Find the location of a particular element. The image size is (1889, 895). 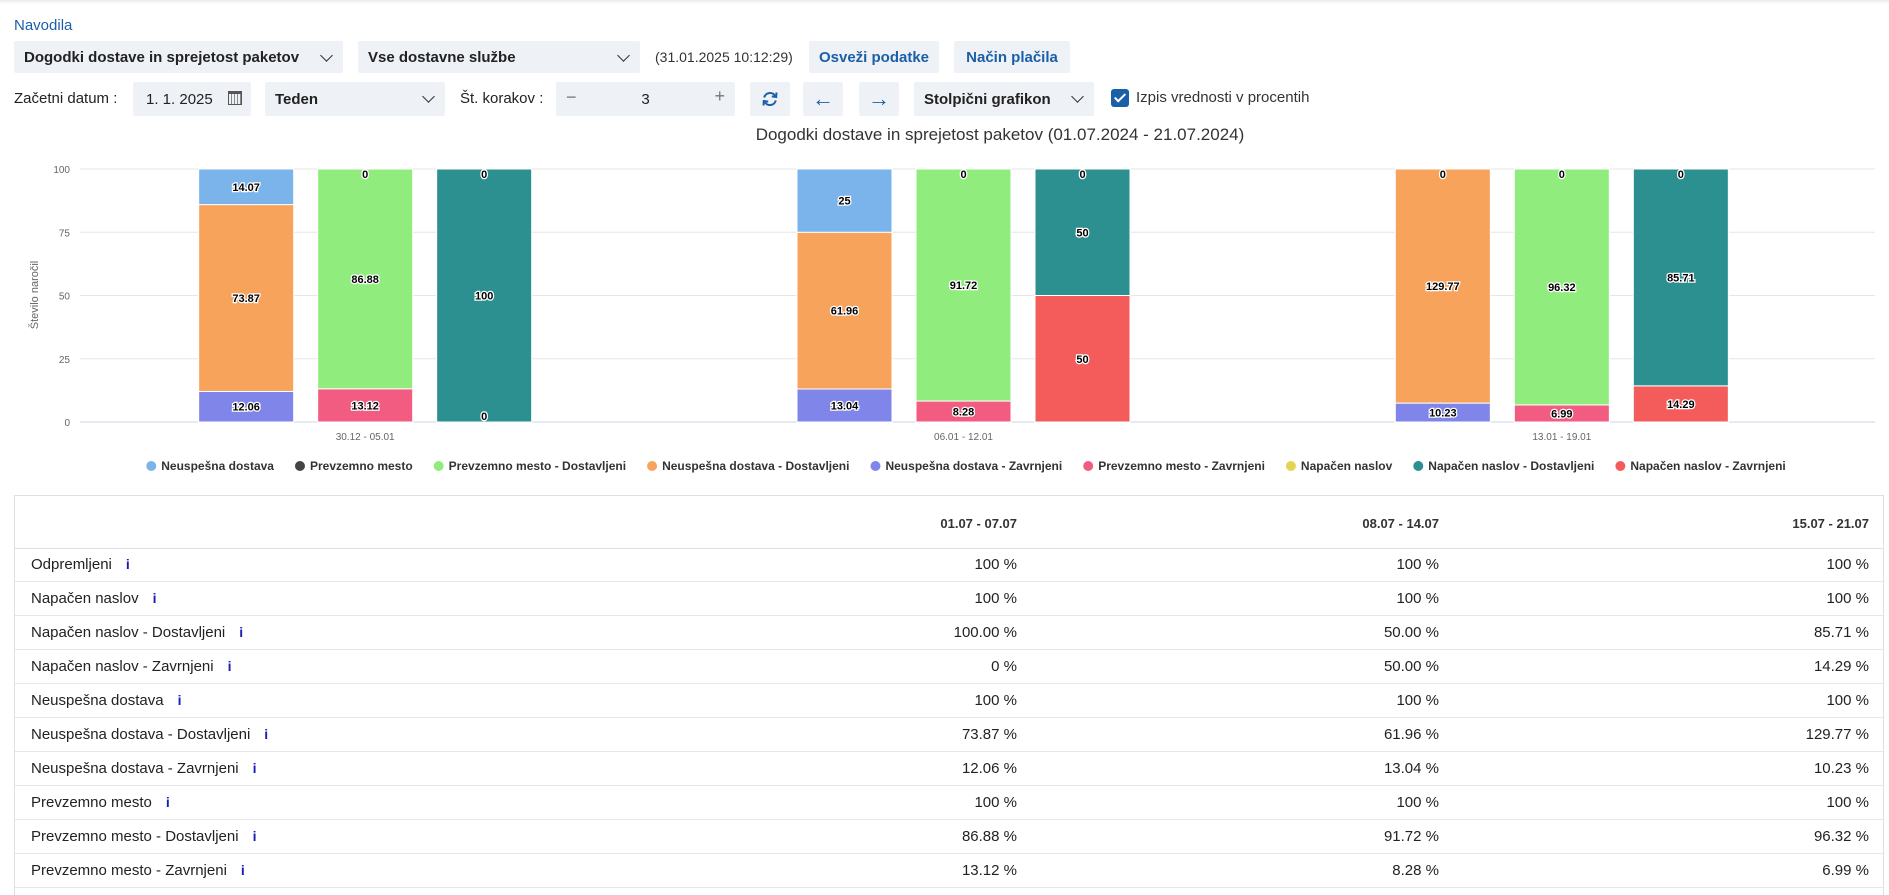

chevron-down-icon is located at coordinates (428, 96).